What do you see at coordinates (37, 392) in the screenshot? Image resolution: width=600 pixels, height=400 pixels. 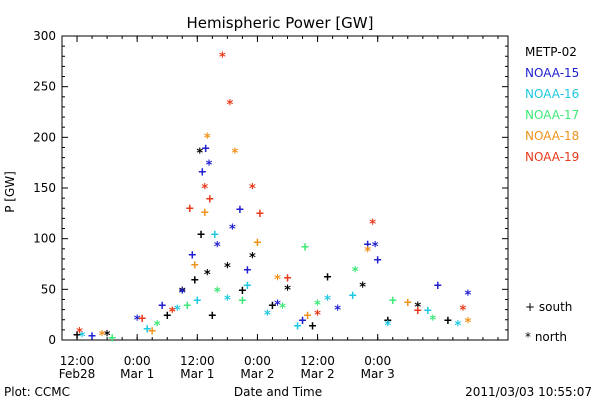 I see `plot-credit: Plot: CCMC` at bounding box center [37, 392].